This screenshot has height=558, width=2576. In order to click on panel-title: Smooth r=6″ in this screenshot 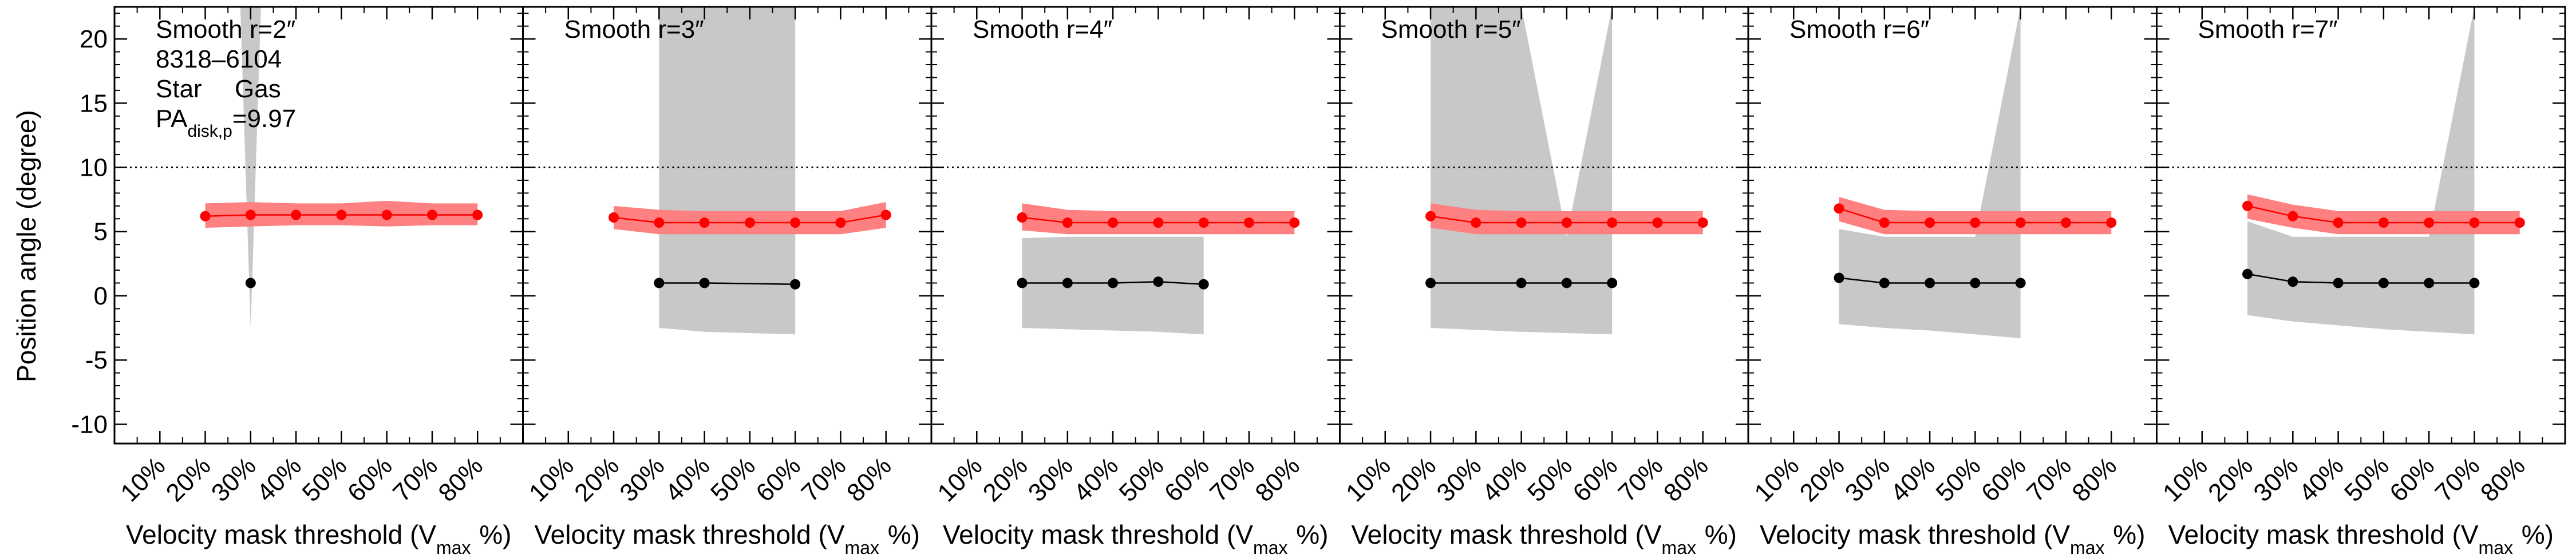, I will do `click(1859, 29)`.